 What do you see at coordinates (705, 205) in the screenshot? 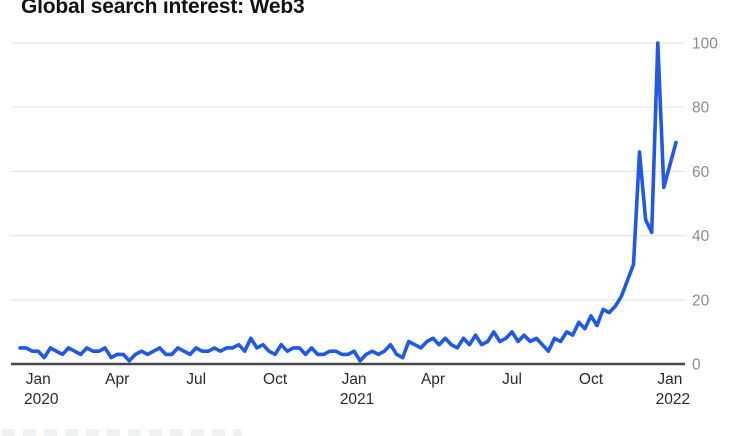
I see `y-axis-labels: 0 20 40 60 80 100` at bounding box center [705, 205].